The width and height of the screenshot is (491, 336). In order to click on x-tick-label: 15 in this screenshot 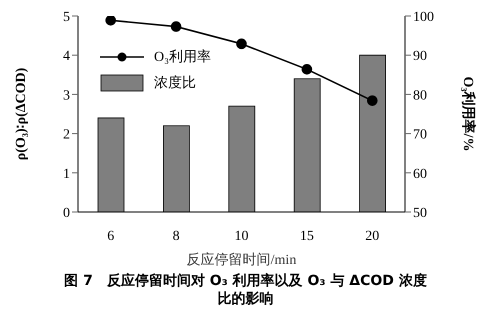, I will do `click(307, 236)`.